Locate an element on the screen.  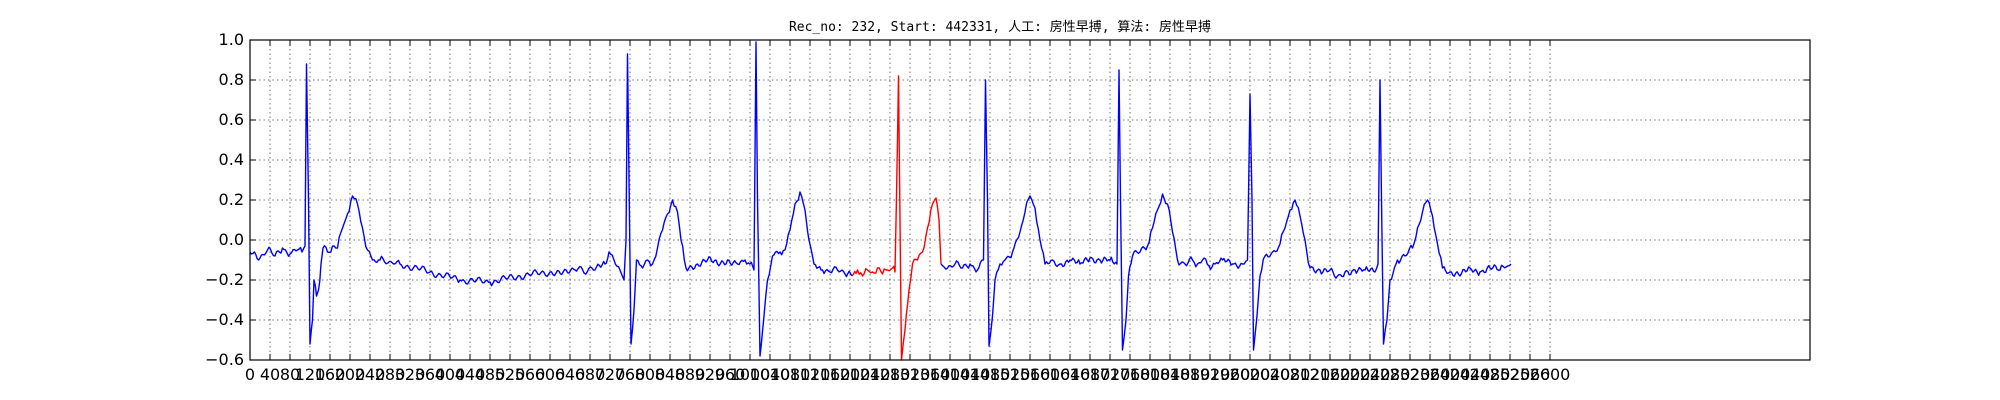
y-tick-label: −0.4 is located at coordinates (224, 319).